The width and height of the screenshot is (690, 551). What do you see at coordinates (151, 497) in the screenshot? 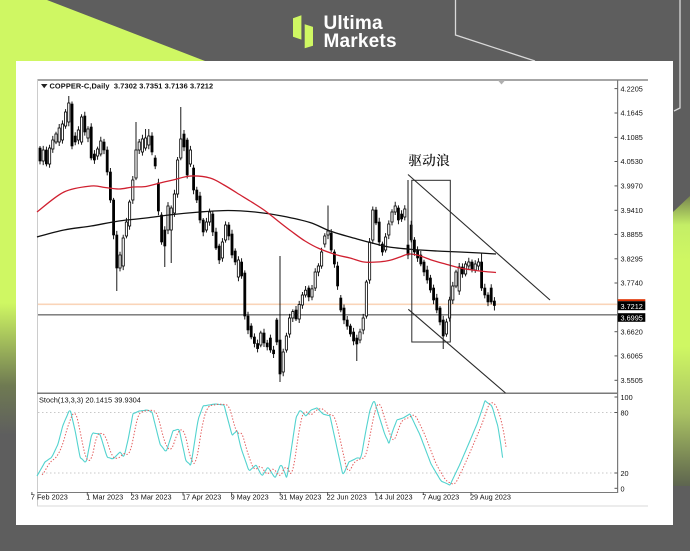
I see `svg-text: 23 Mar 2023` at bounding box center [151, 497].